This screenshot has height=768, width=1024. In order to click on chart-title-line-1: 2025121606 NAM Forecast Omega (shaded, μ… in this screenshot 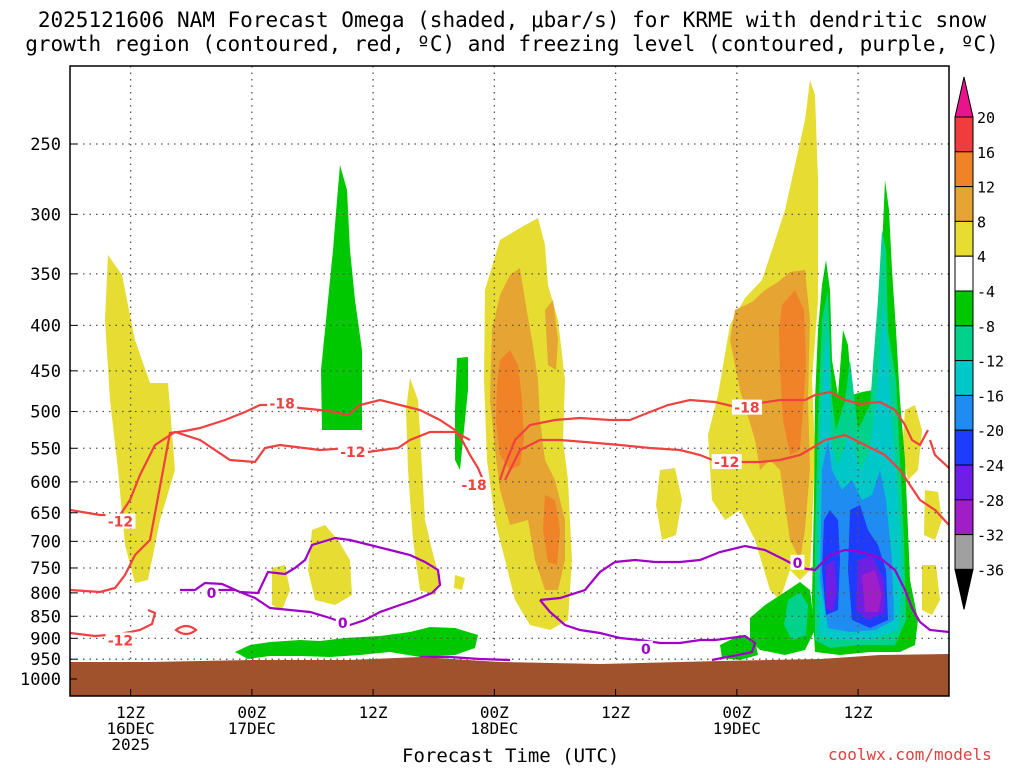, I will do `click(512, 20)`.